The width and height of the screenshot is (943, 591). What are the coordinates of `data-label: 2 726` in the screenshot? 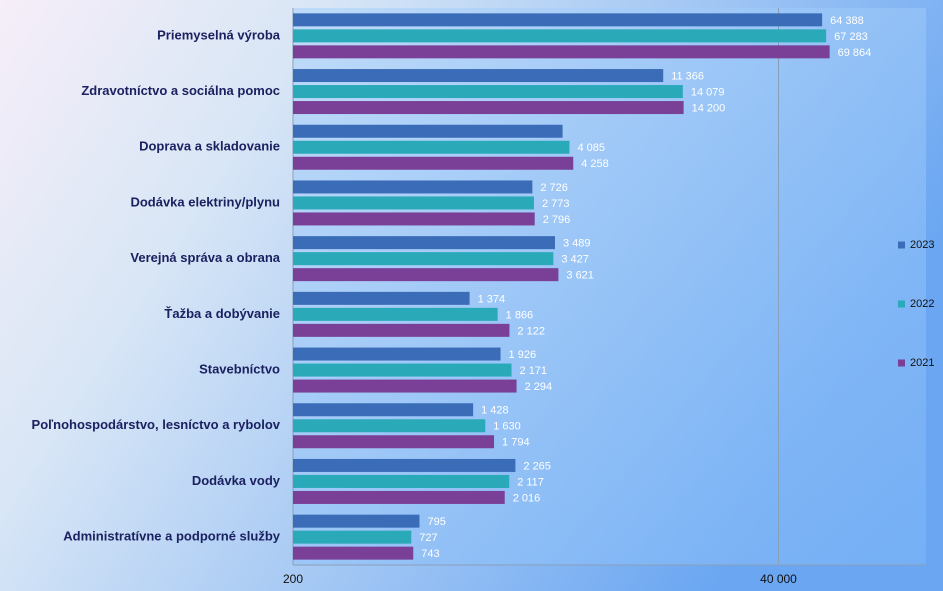 It's located at (554, 188).